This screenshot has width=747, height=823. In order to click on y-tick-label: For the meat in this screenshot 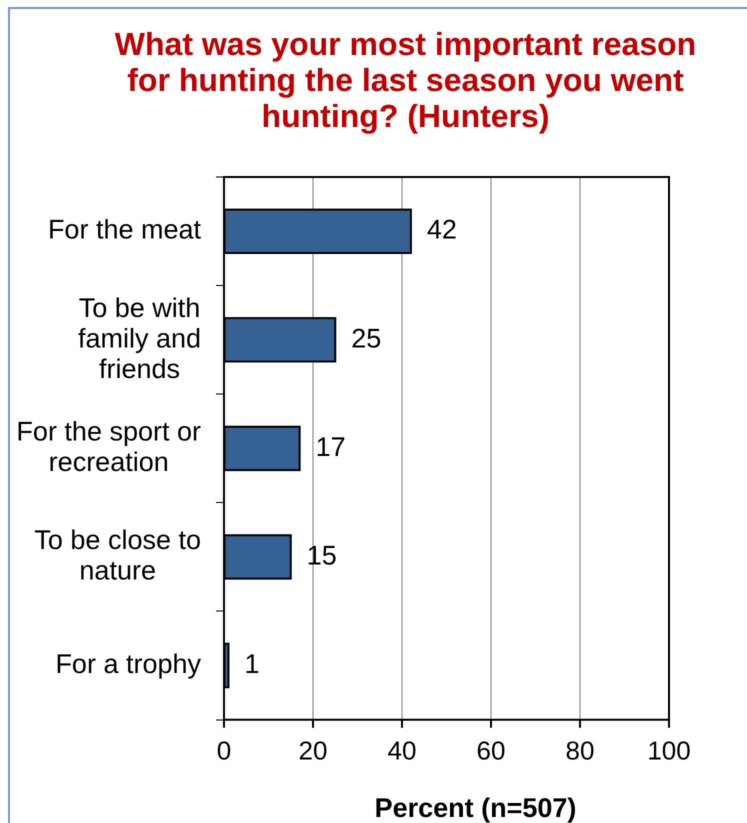, I will do `click(125, 229)`.